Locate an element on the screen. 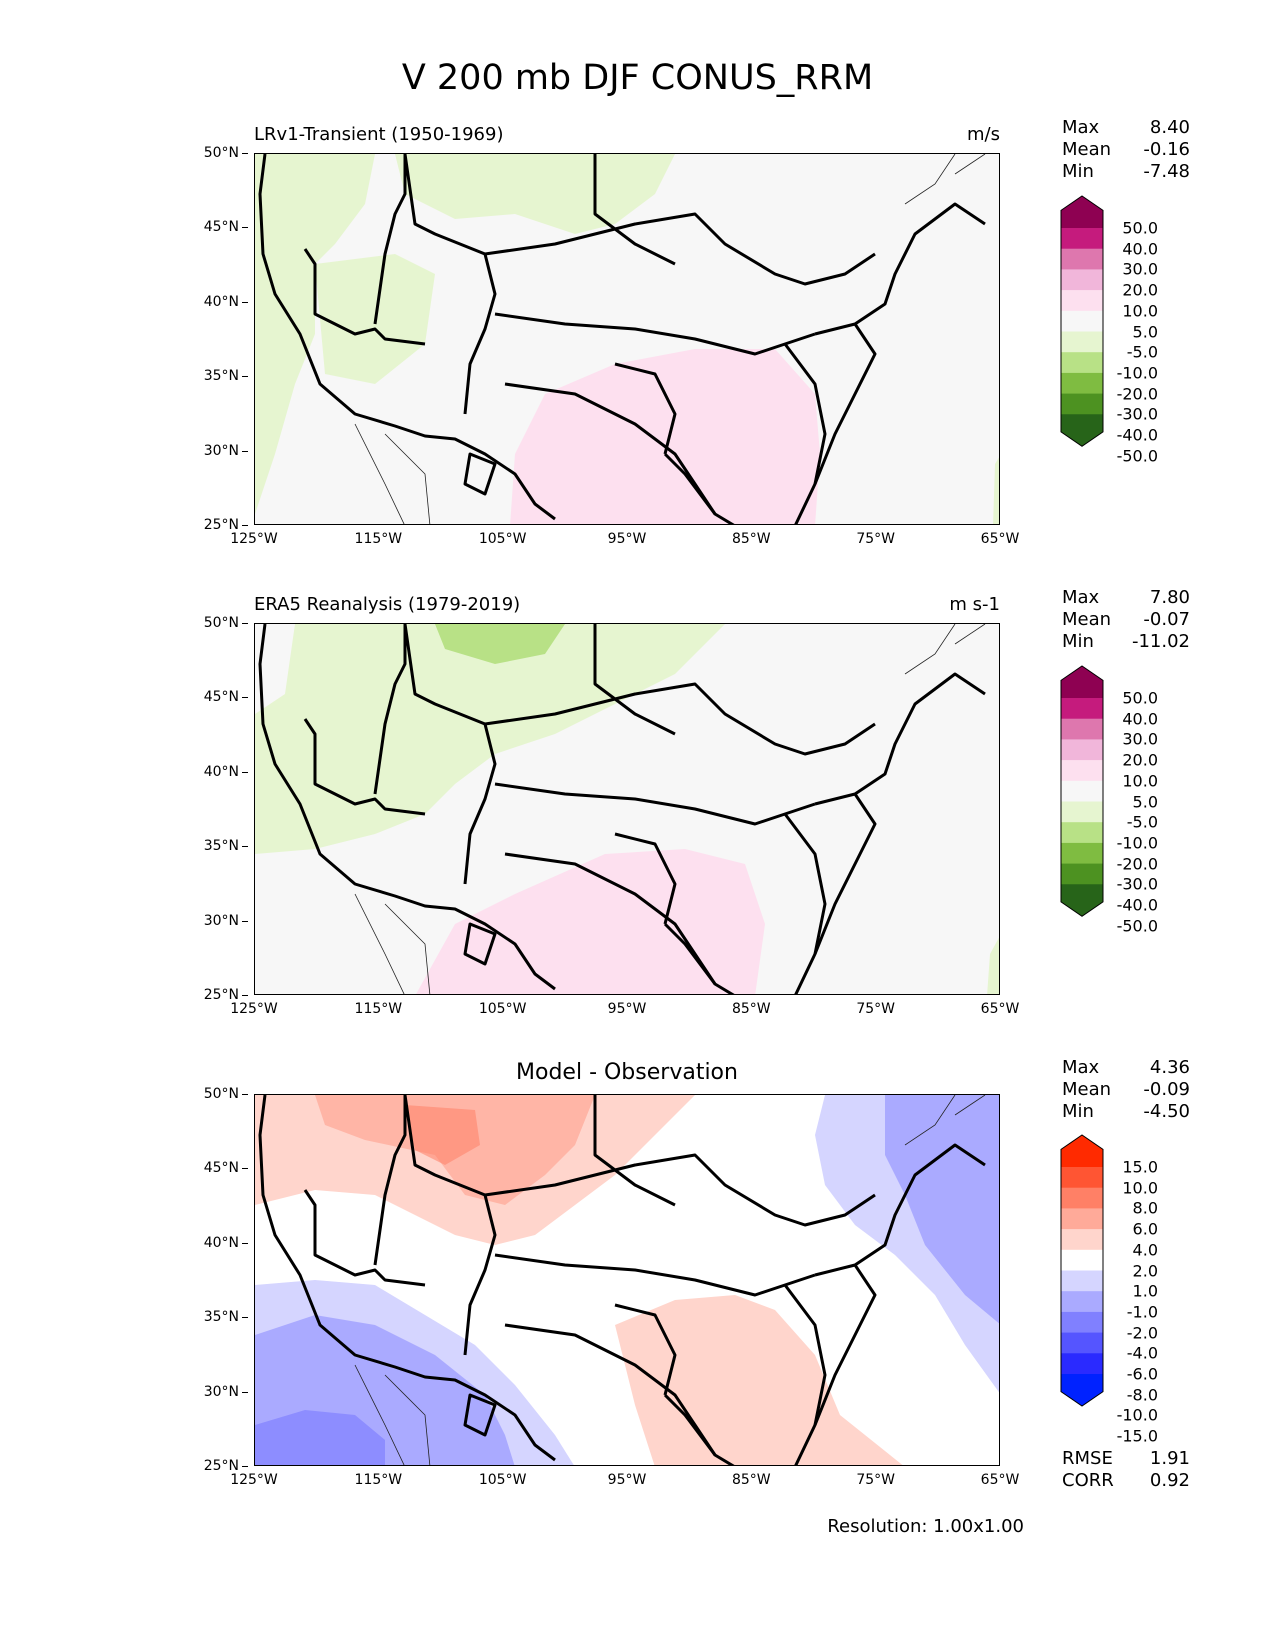  panel2-stats: Max 7.80 Mean -0.07 Min -11.02 is located at coordinates (1126, 619).